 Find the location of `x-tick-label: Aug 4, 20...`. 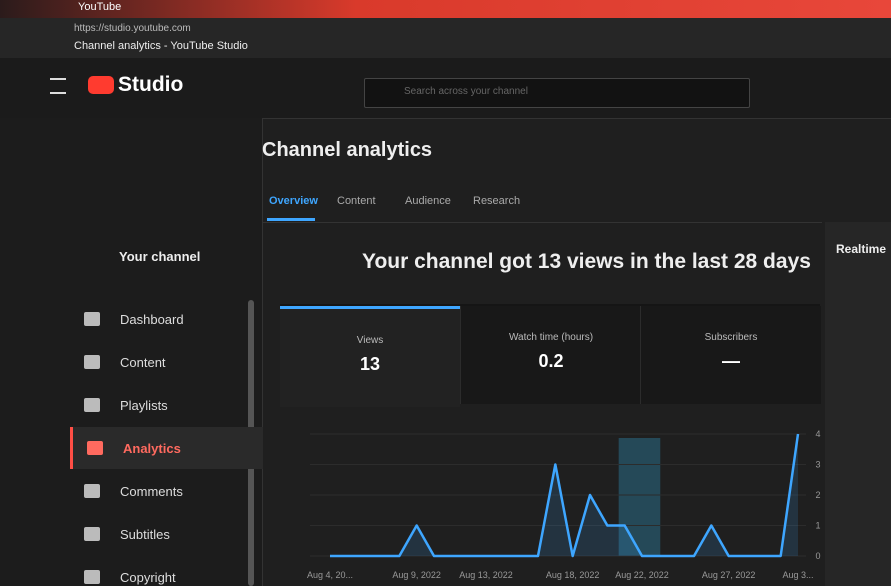

x-tick-label: Aug 4, 20... is located at coordinates (330, 575).